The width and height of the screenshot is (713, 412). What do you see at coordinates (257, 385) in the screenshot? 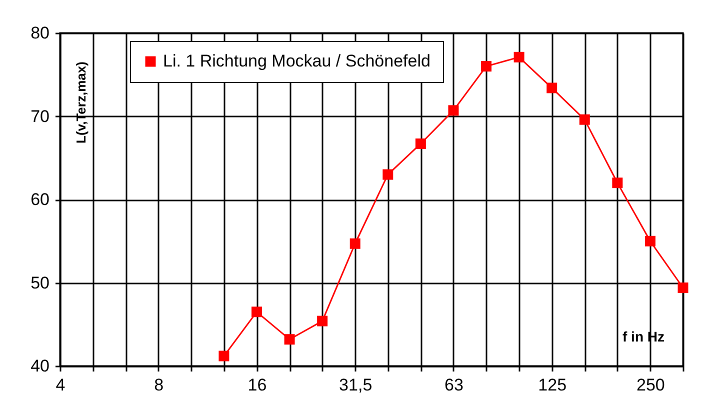
I see `x-tick-label: 16` at bounding box center [257, 385].